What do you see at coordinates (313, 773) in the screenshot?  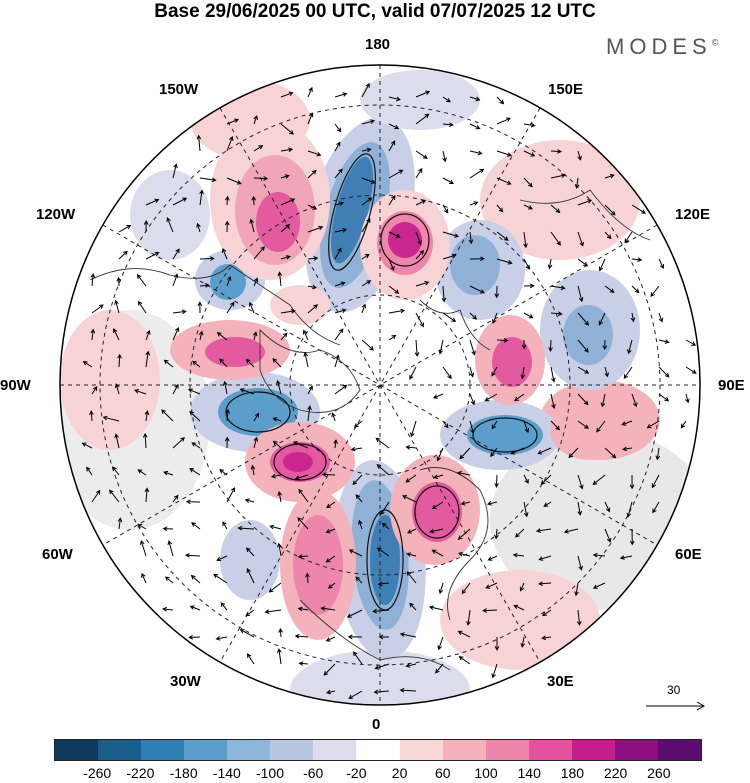 I see `colorbar-tick-label: -60` at bounding box center [313, 773].